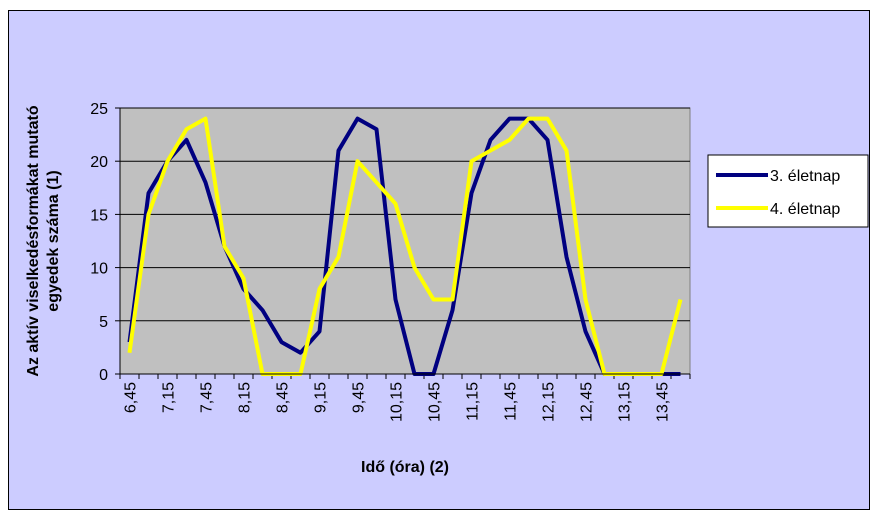 The height and width of the screenshot is (512, 874). What do you see at coordinates (549, 402) in the screenshot?
I see `x-tick-label: 12,15` at bounding box center [549, 402].